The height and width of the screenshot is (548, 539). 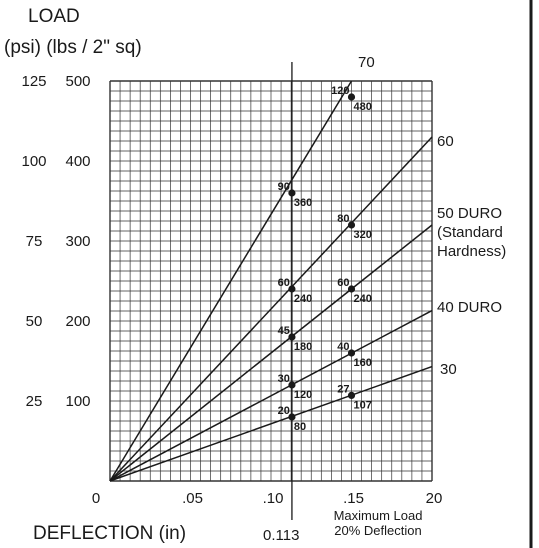 What do you see at coordinates (281, 535) in the screenshot?
I see `marker-x-label: 0.113` at bounding box center [281, 535].